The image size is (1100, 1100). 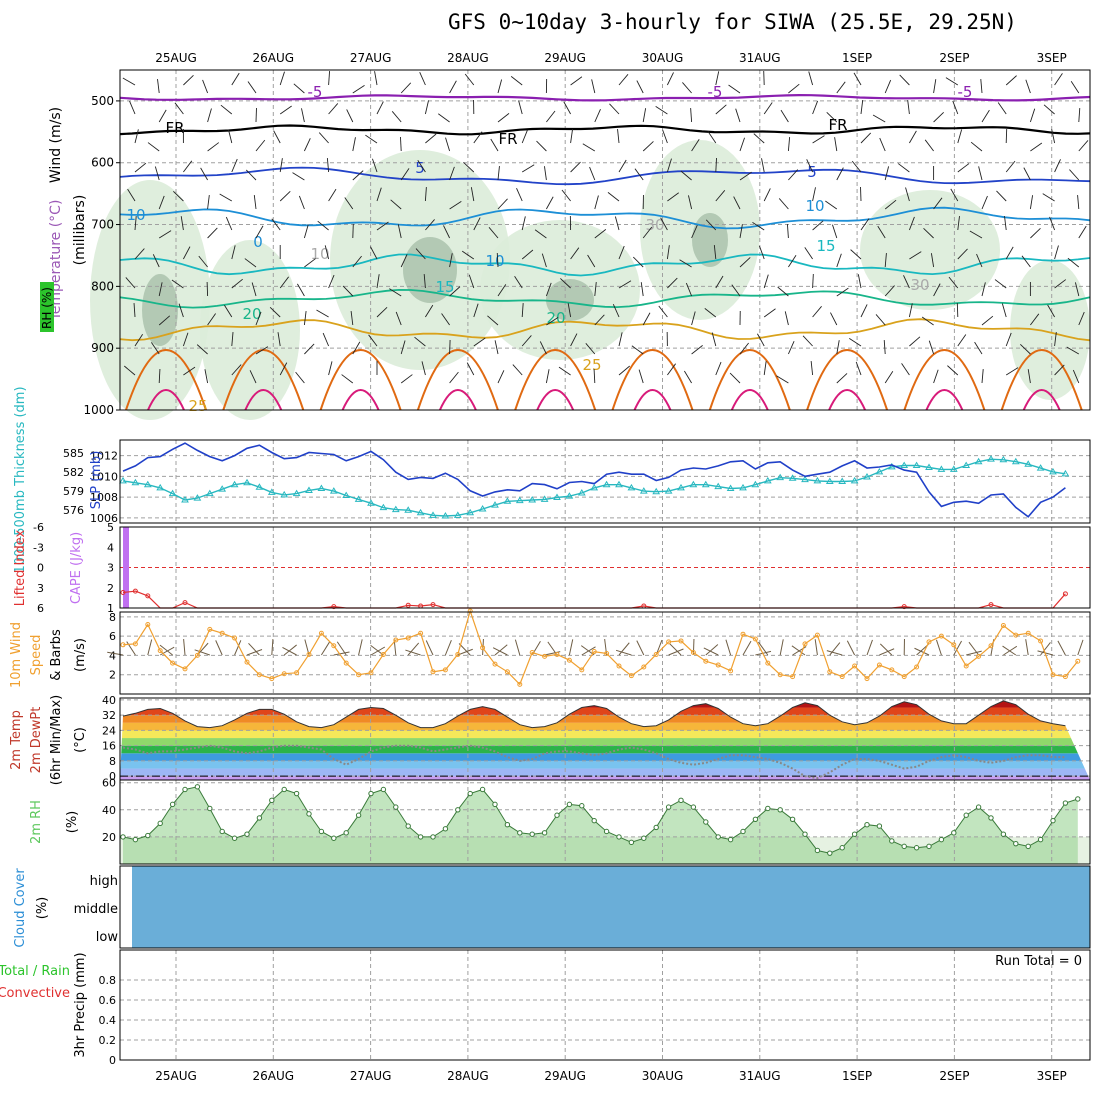 I want to click on rh-shade, so click(x=250, y=330).